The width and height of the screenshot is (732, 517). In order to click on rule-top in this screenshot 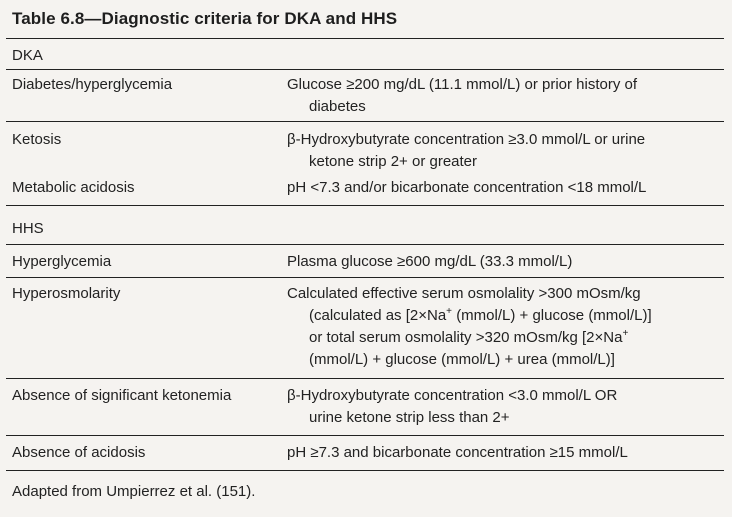, I will do `click(365, 38)`.